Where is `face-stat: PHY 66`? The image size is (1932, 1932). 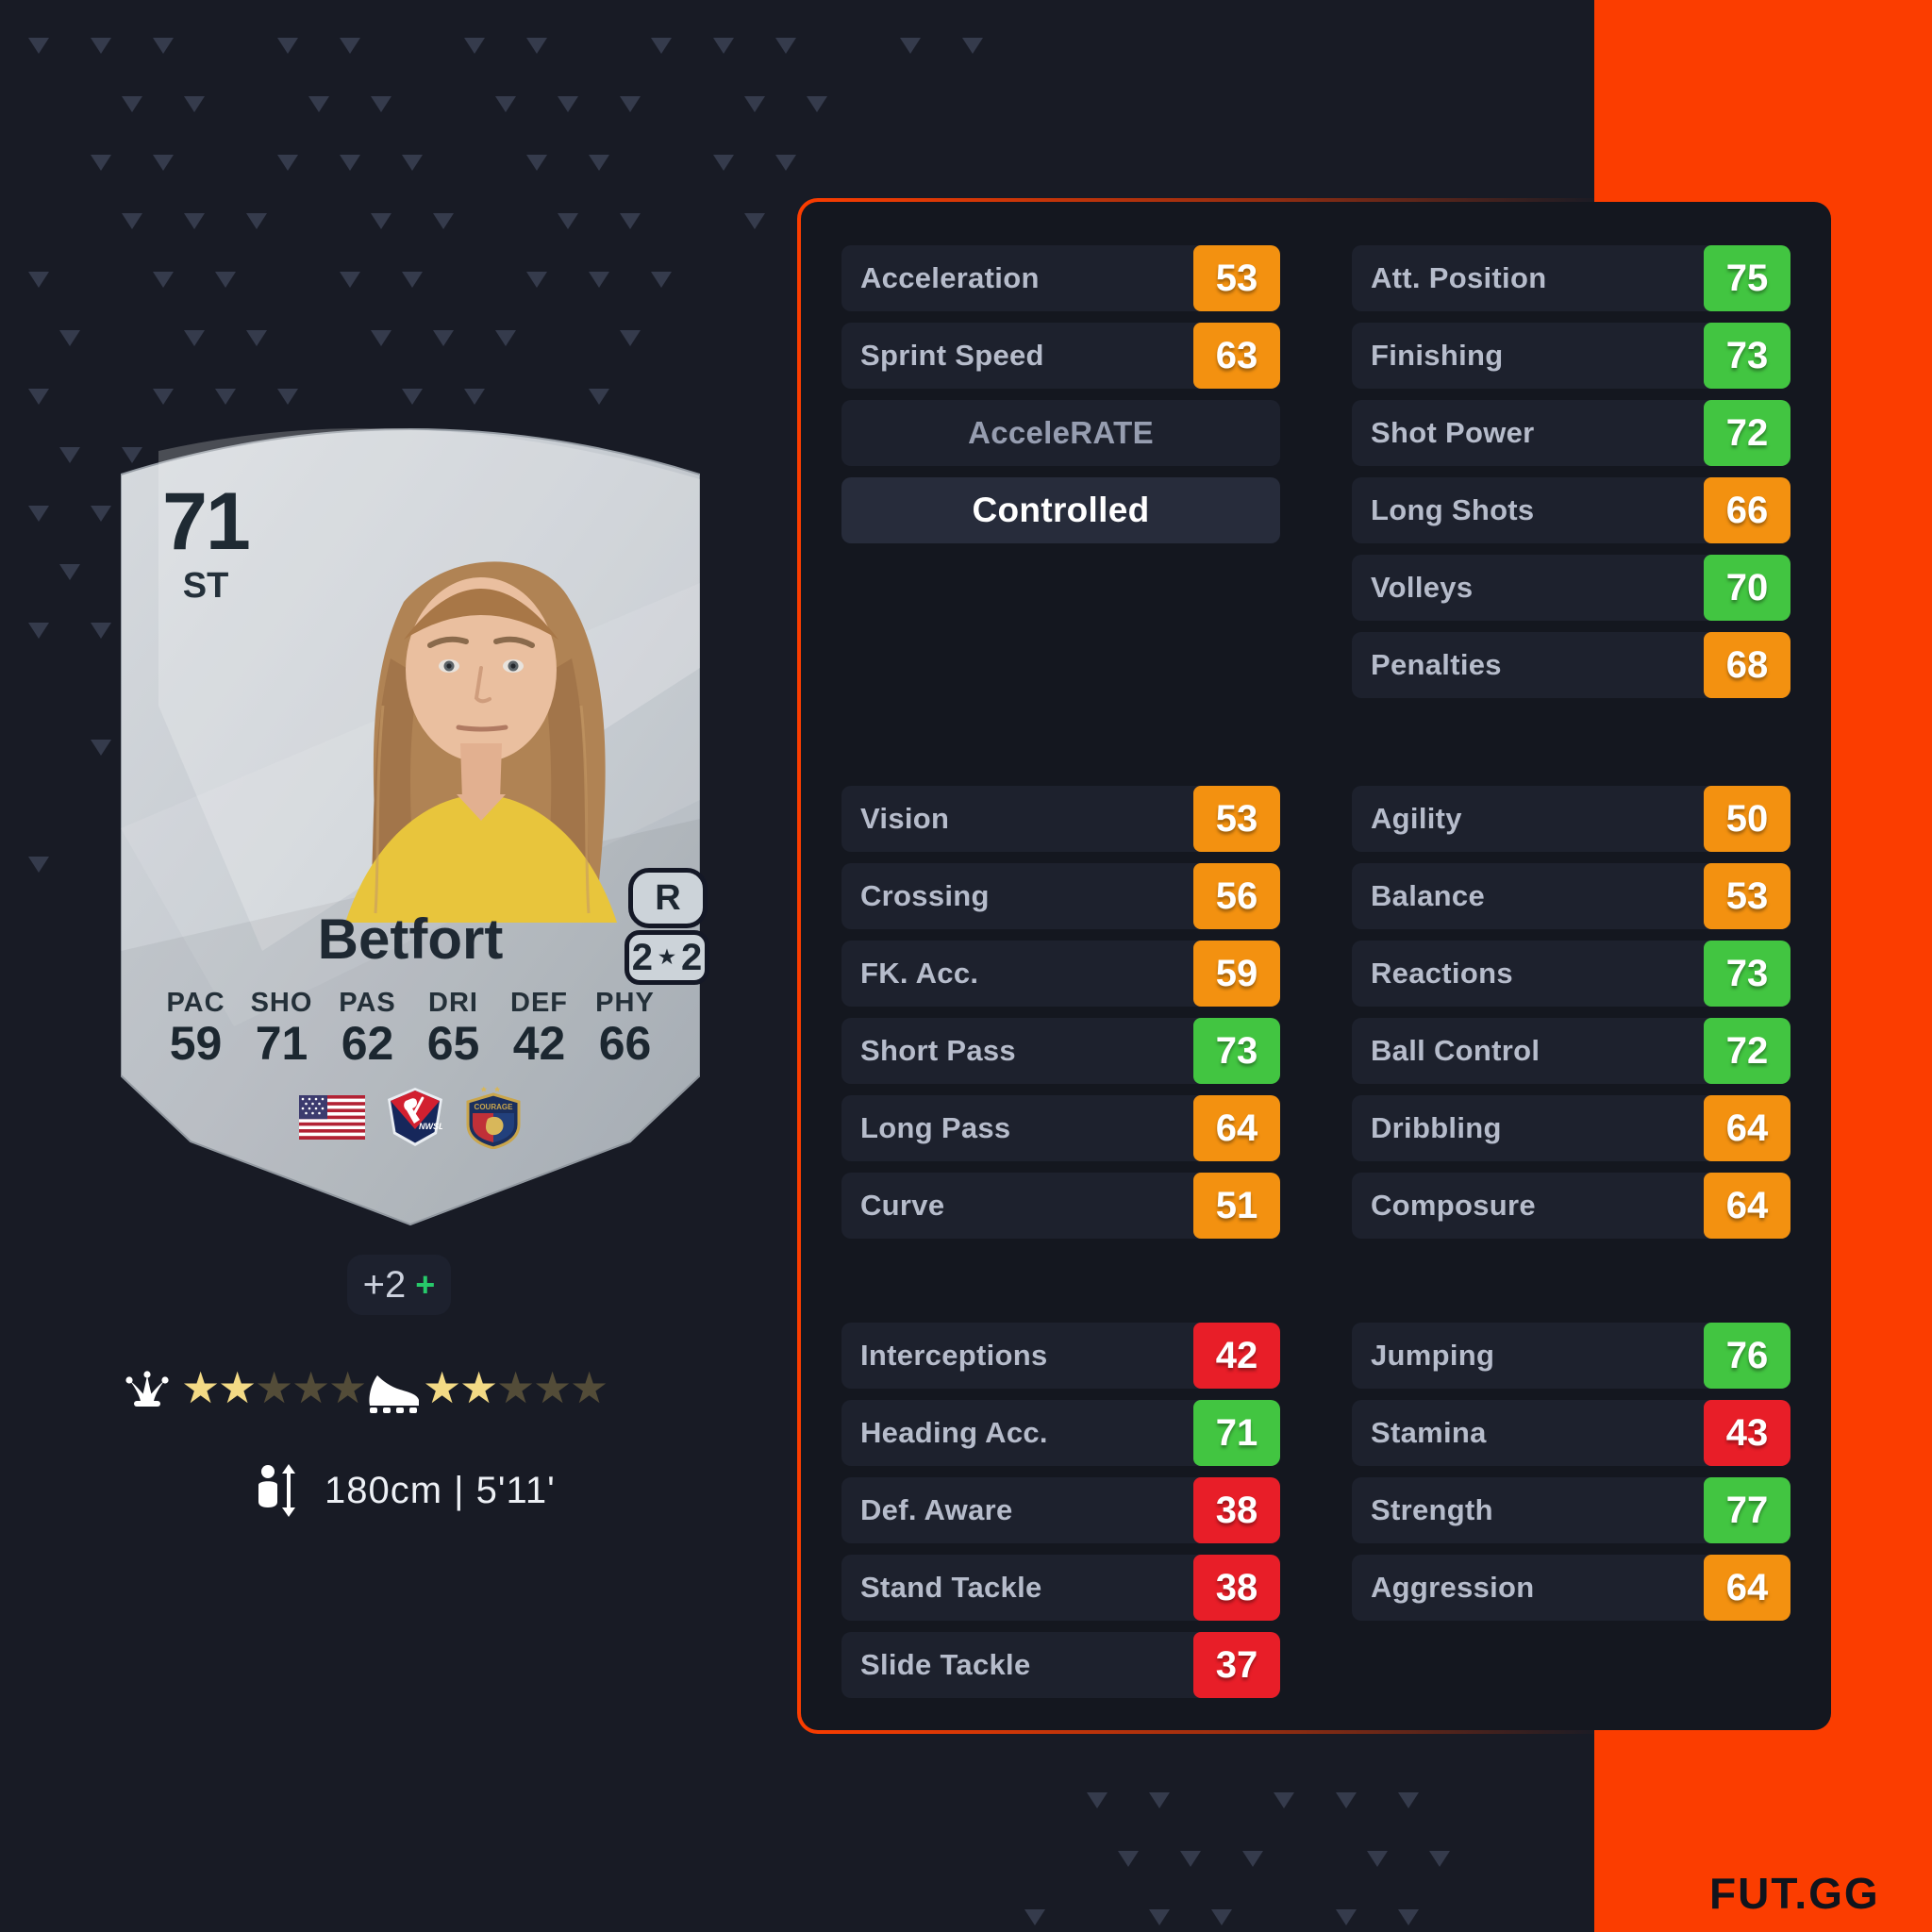 face-stat: PHY 66 is located at coordinates (625, 1029).